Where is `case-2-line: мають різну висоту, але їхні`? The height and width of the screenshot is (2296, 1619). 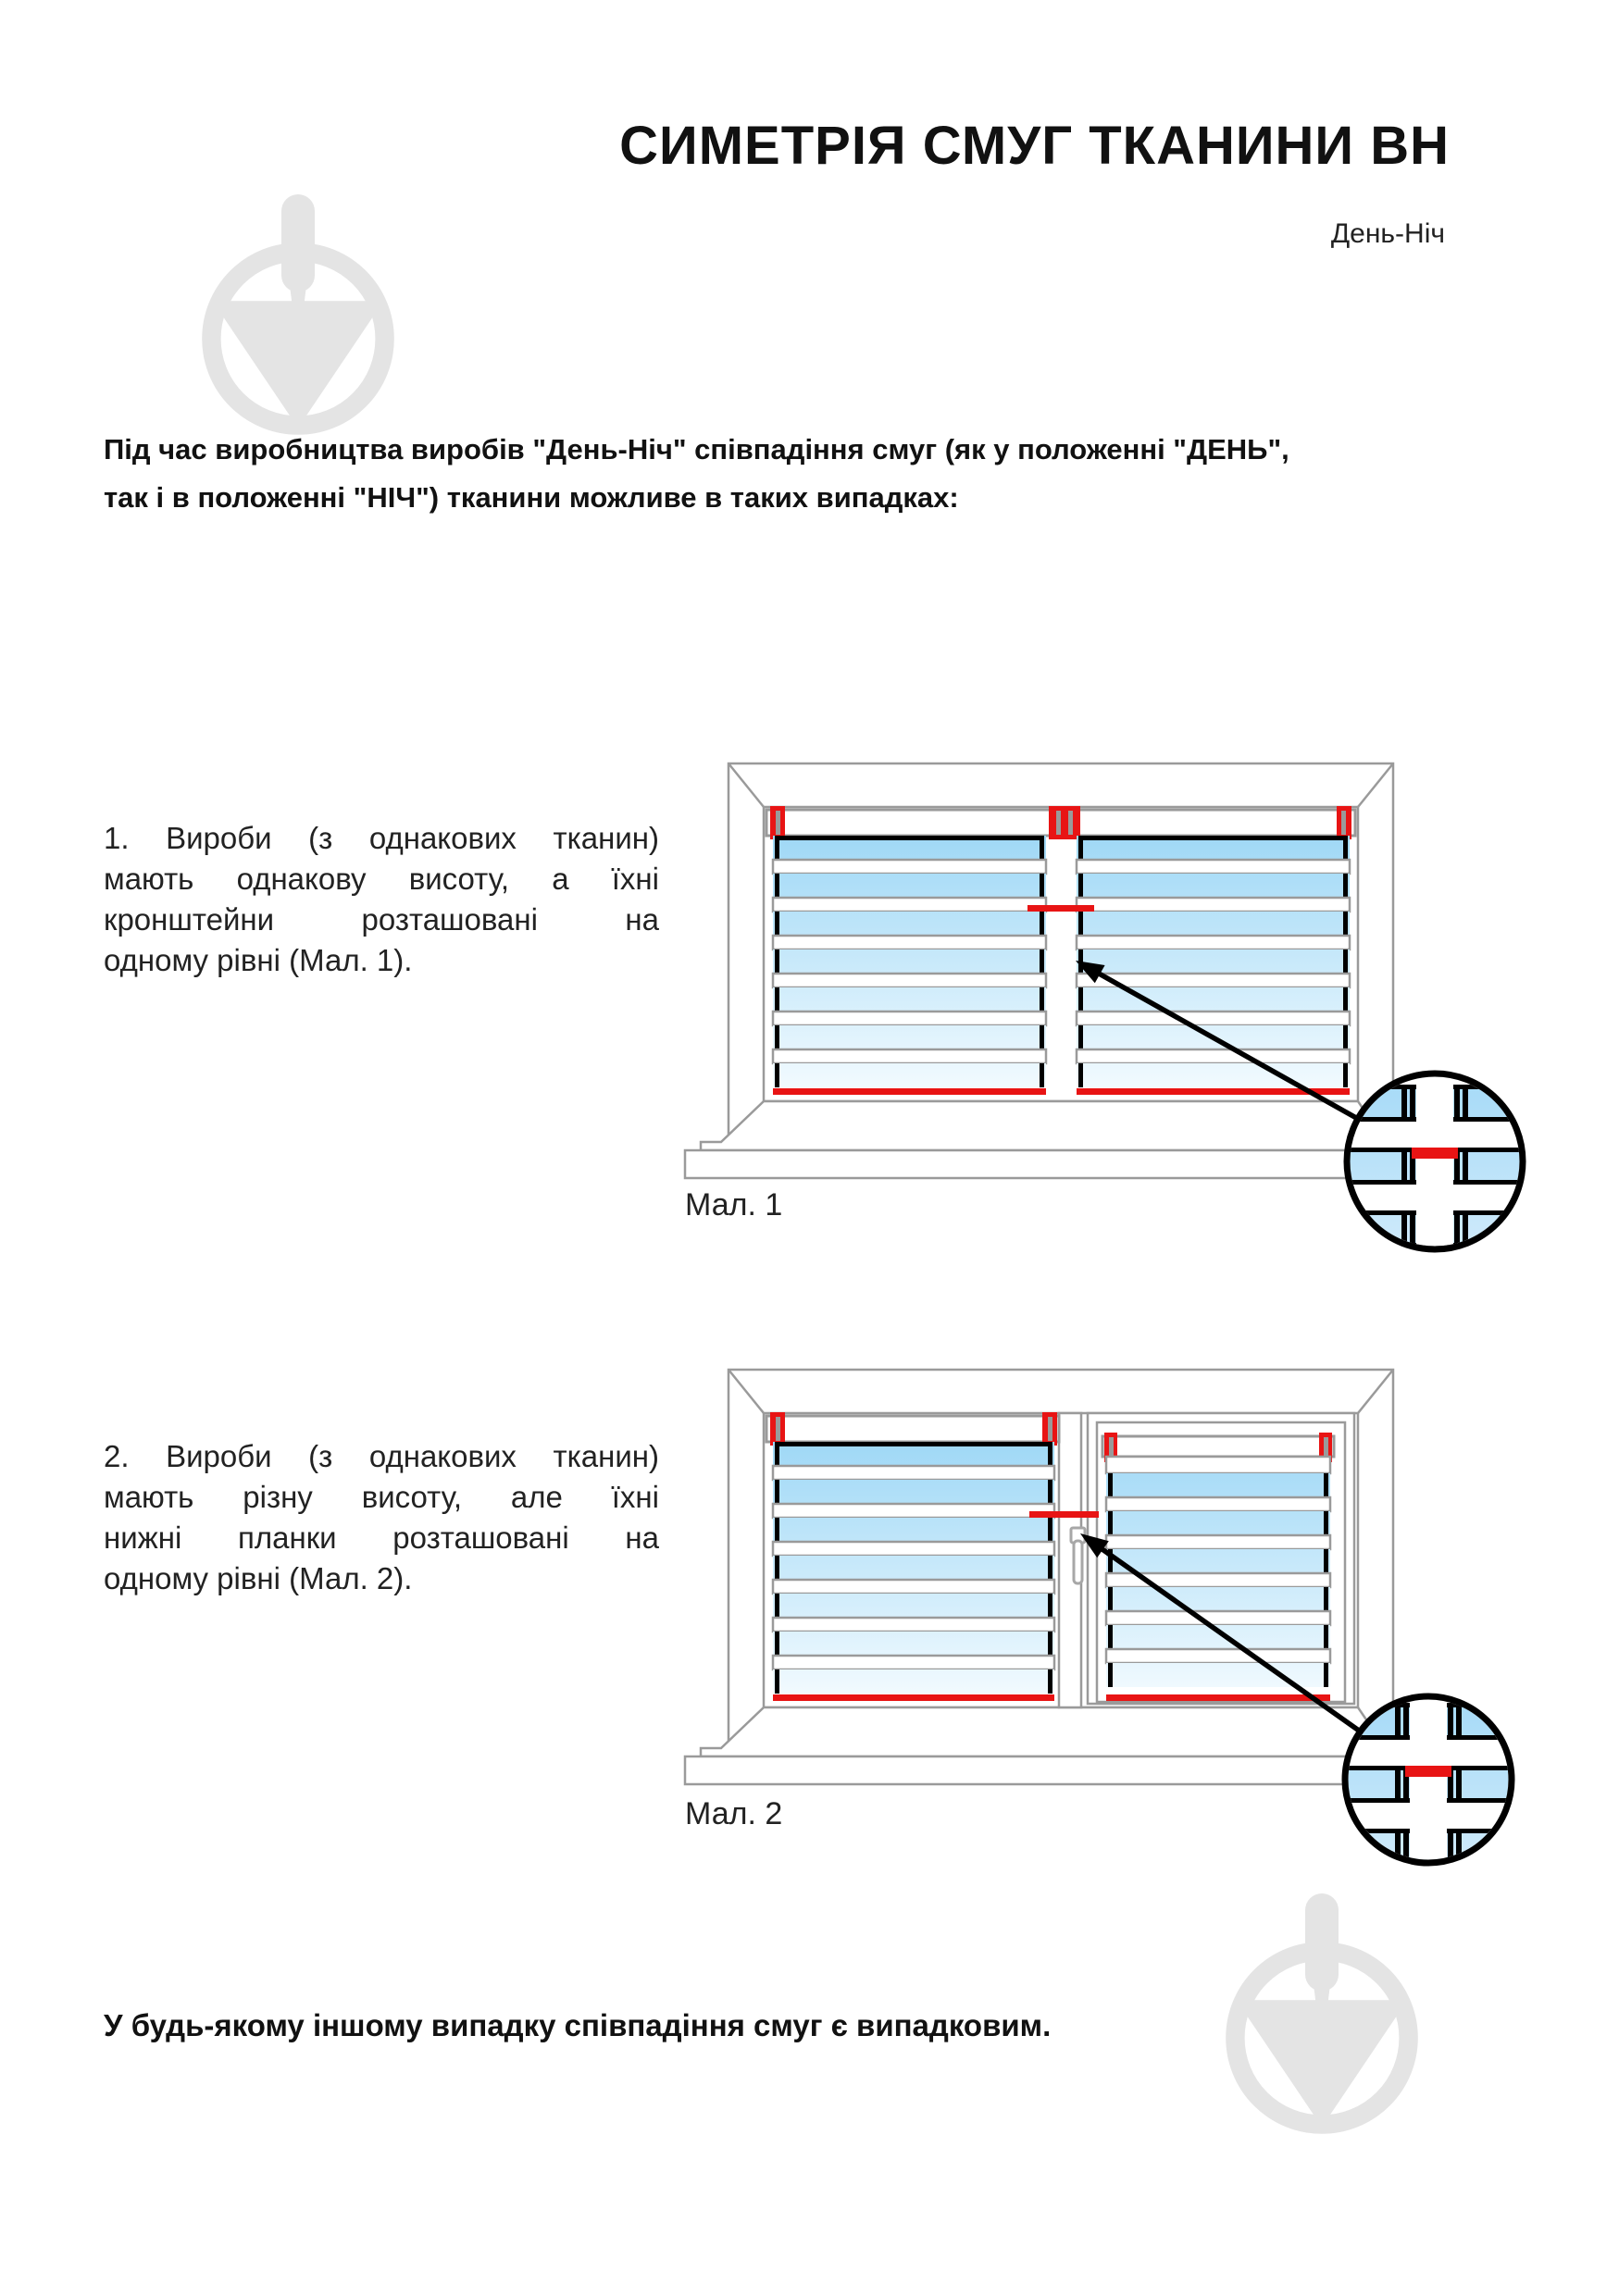 case-2-line: мають різну висоту, але їхні is located at coordinates (382, 1497).